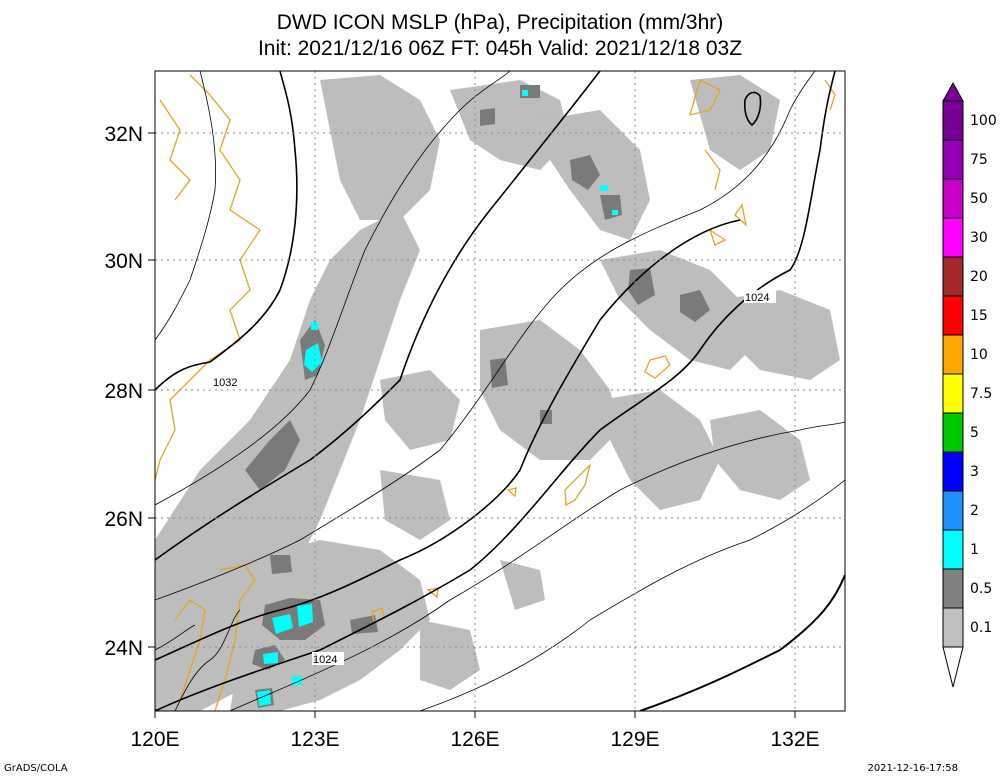  What do you see at coordinates (325, 660) in the screenshot?
I see `isobar-label-1024-south: 1024` at bounding box center [325, 660].